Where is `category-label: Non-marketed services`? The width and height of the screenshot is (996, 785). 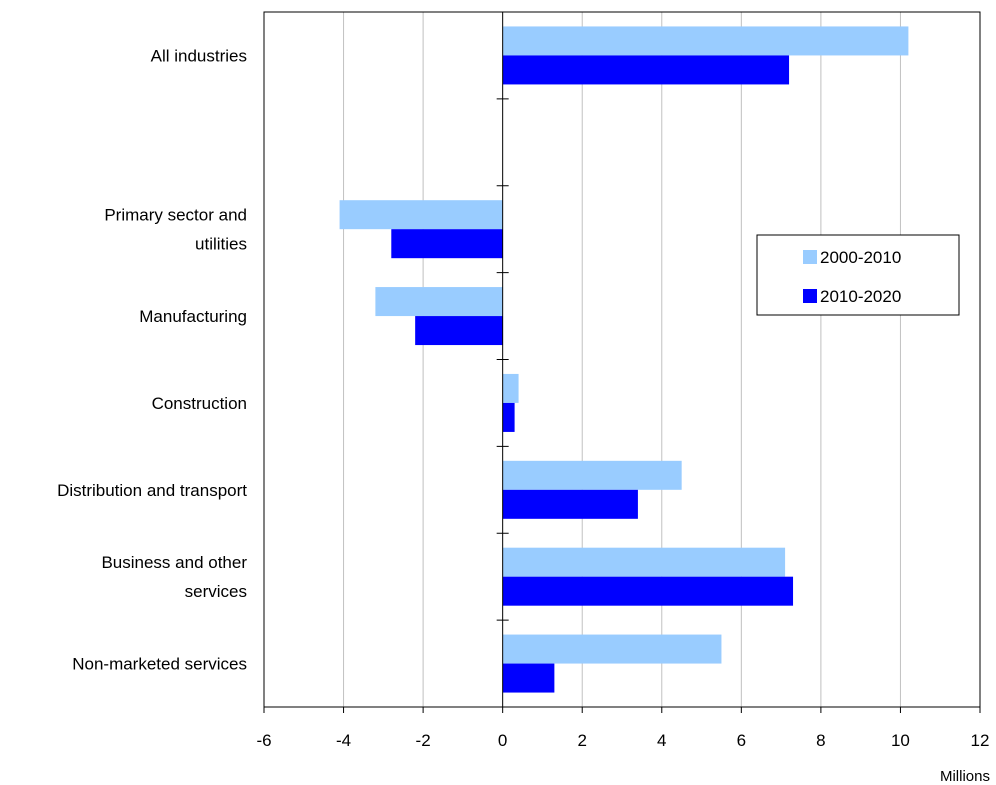
category-label: Non-marketed services is located at coordinates (159, 664).